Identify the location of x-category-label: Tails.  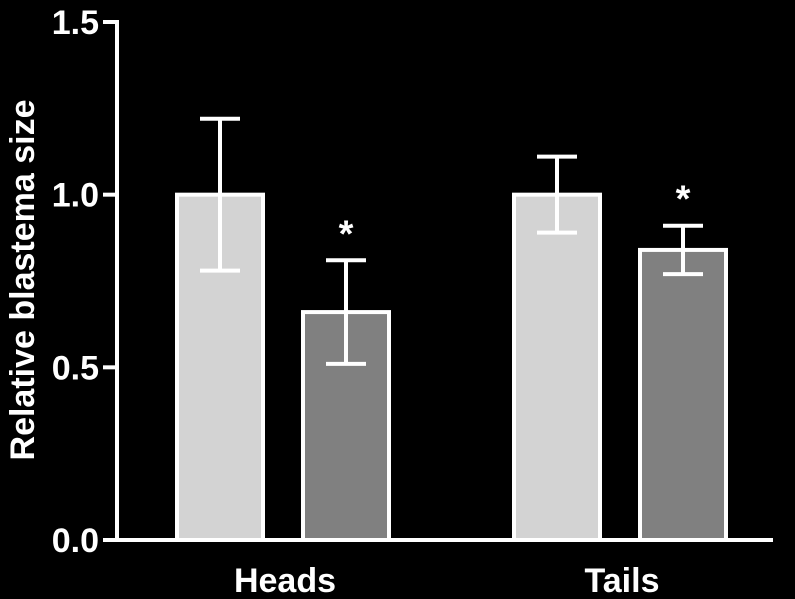
(622, 580).